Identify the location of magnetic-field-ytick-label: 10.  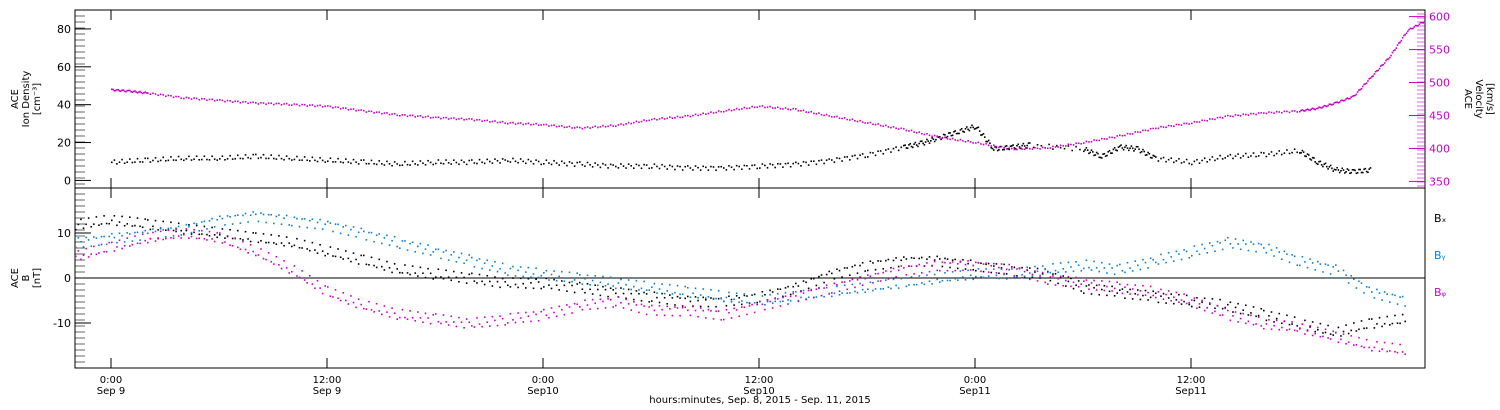
(64, 233).